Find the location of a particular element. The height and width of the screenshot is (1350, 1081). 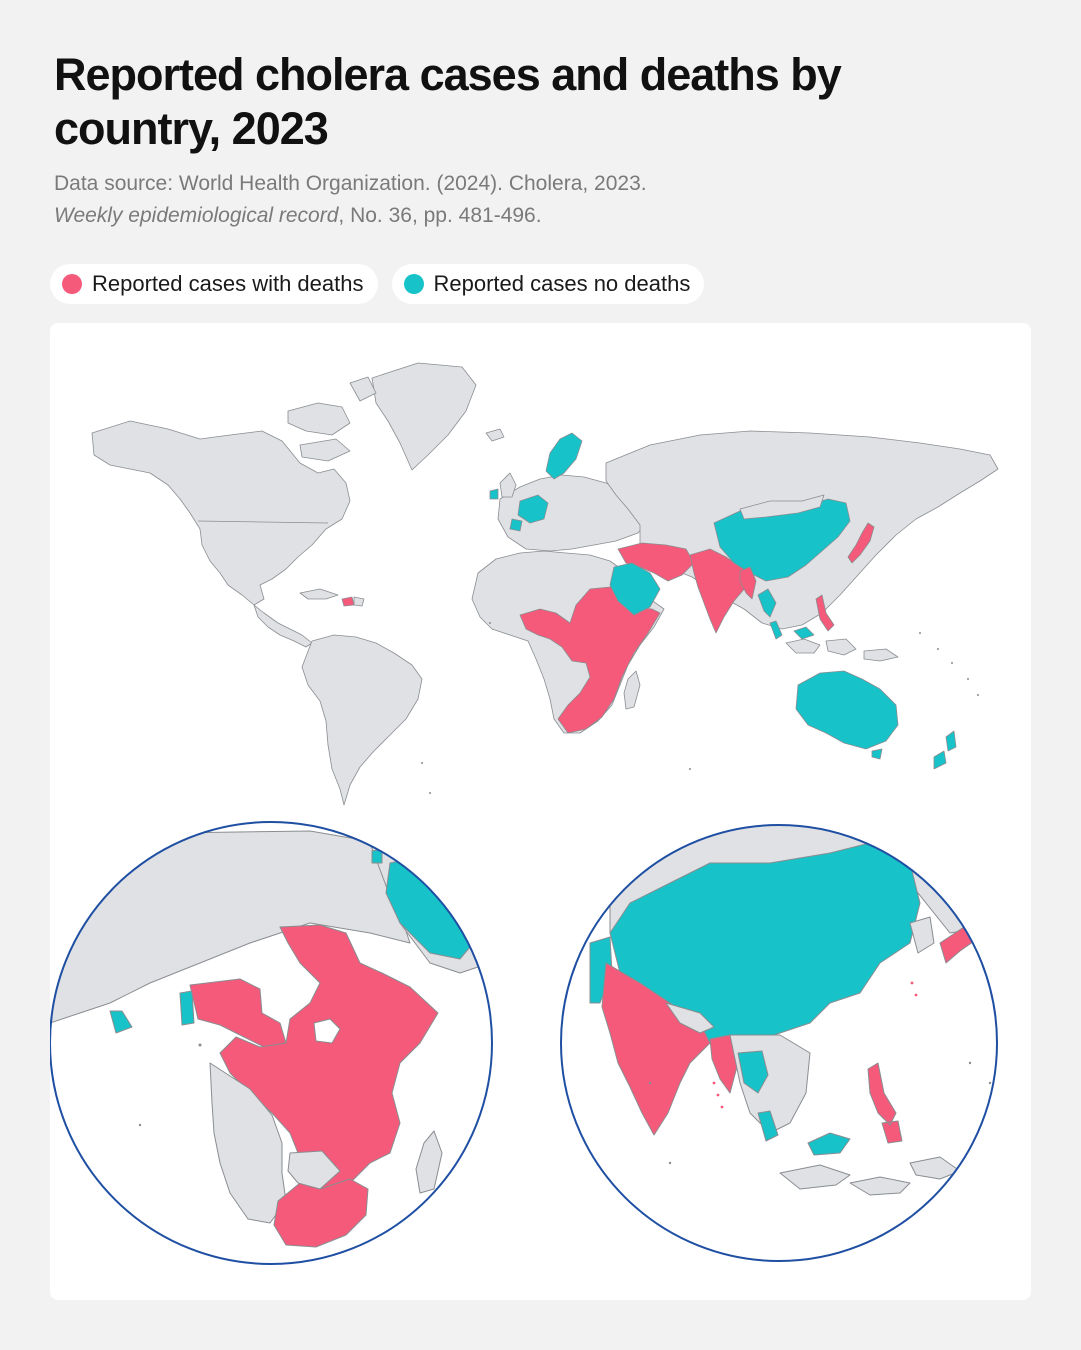

legend-item-no-deaths: Reported cases no deaths is located at coordinates (548, 284).